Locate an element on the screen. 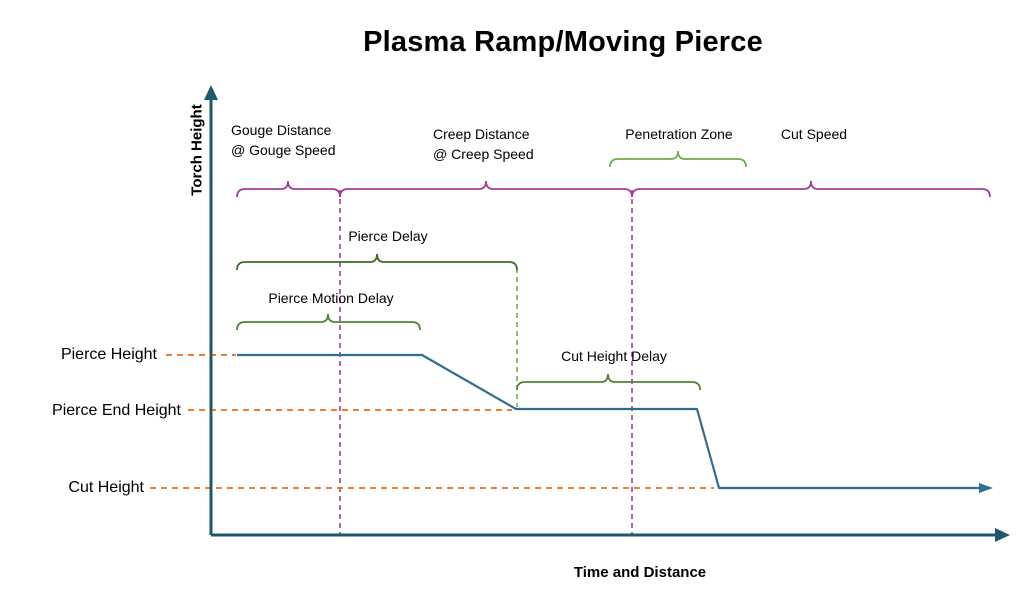 The image size is (1032, 596). diagram-title: Plasma Ramp/Moving Pierce is located at coordinates (563, 42).